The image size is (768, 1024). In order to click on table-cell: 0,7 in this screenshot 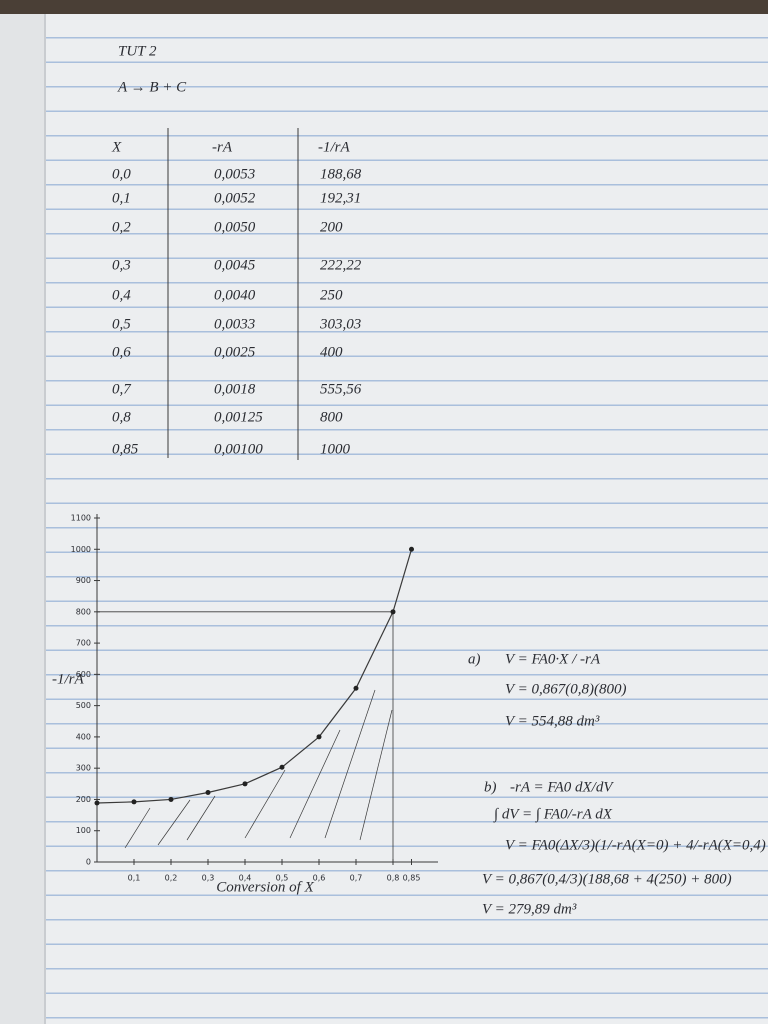, I will do `click(122, 389)`.